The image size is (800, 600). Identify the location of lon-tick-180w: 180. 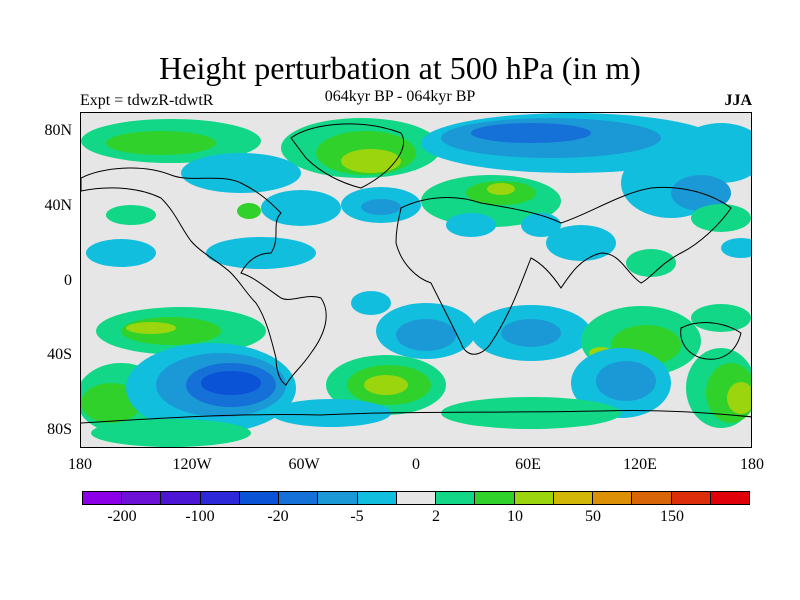
(80, 464).